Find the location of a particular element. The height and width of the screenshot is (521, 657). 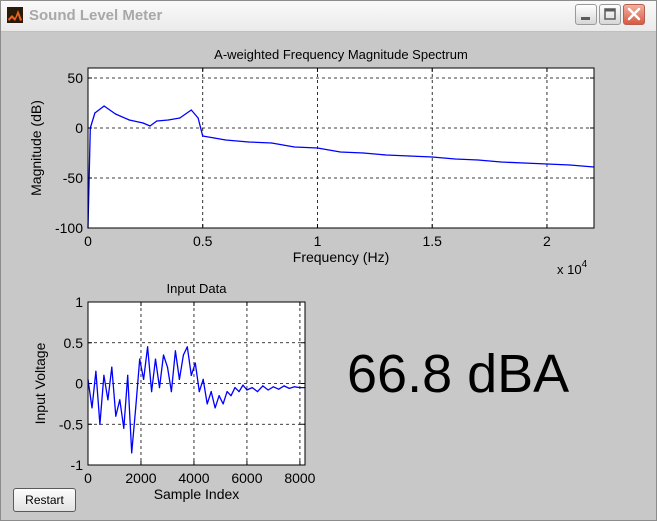

title-bar: Sound Level Meter is located at coordinates (328, 16).